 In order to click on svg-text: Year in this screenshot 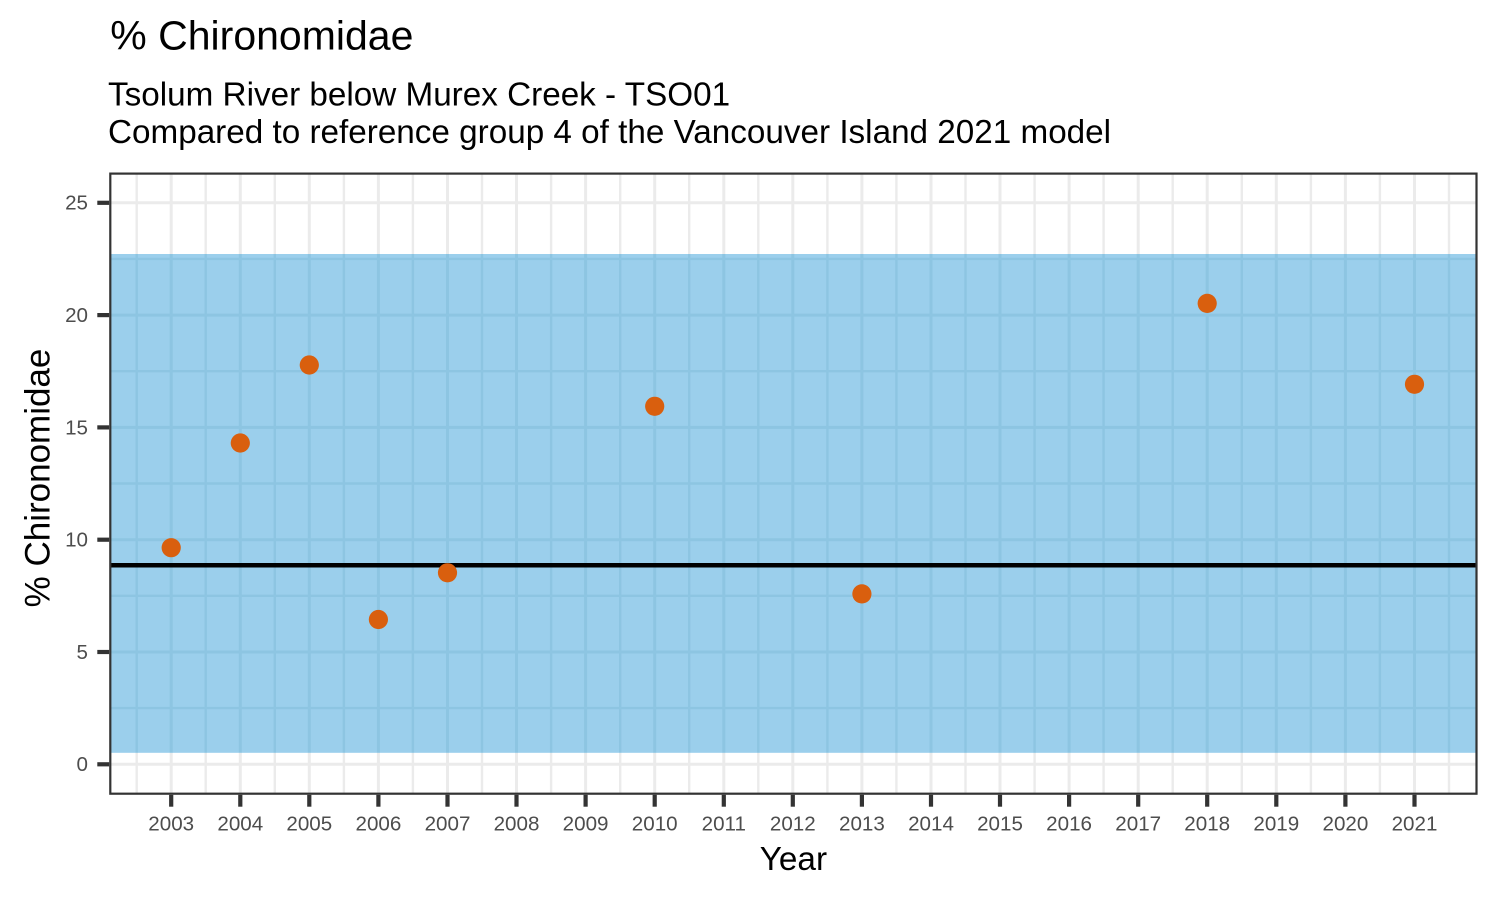, I will do `click(793, 859)`.